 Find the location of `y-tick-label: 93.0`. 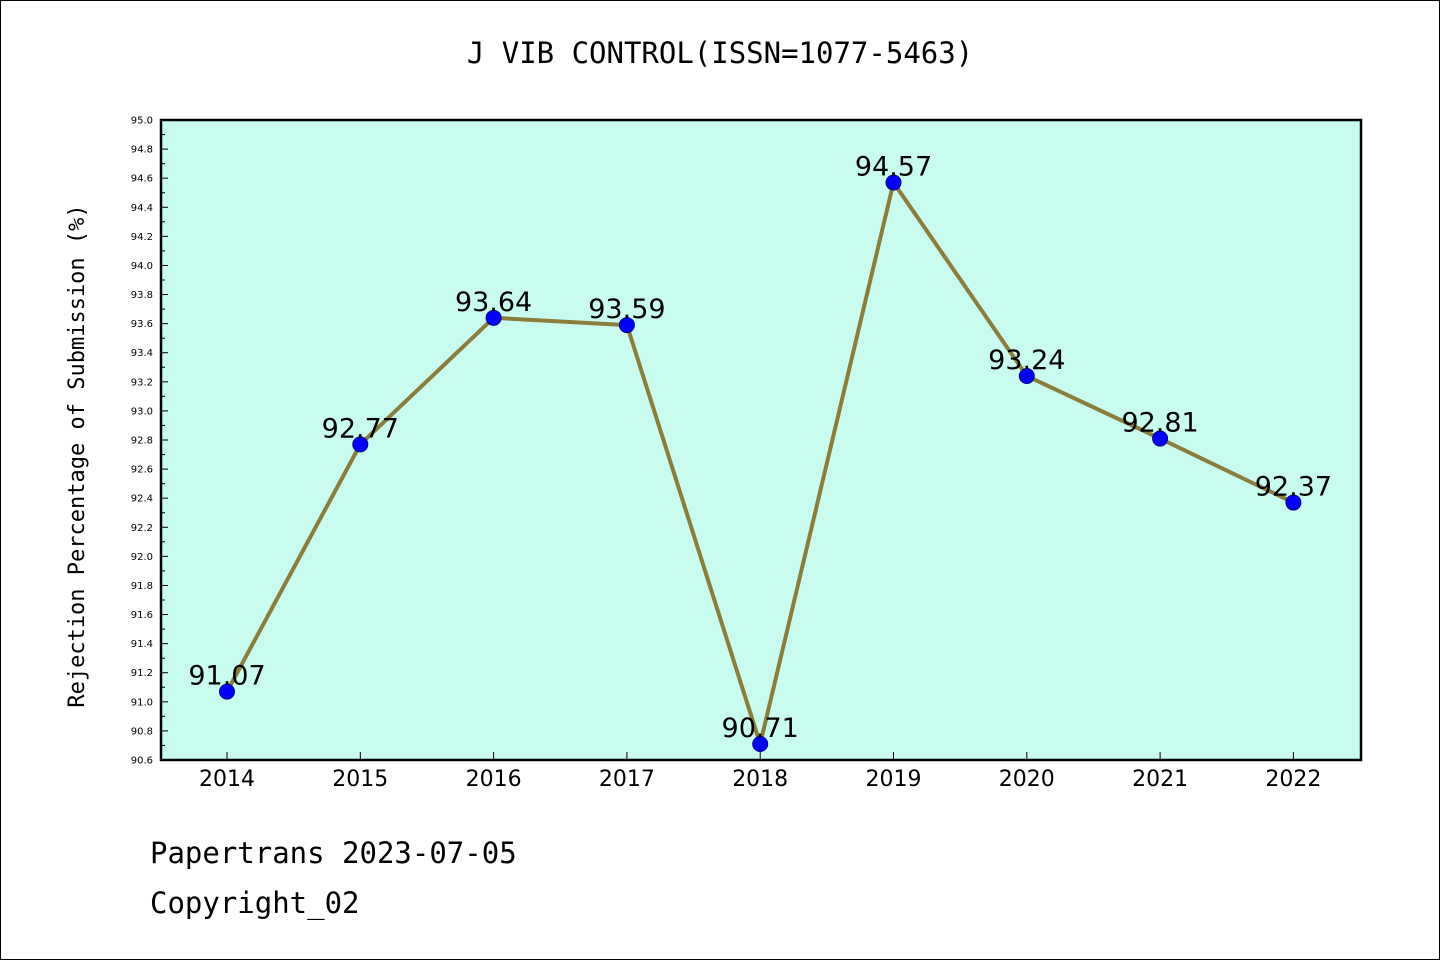

y-tick-label: 93.0 is located at coordinates (142, 411).